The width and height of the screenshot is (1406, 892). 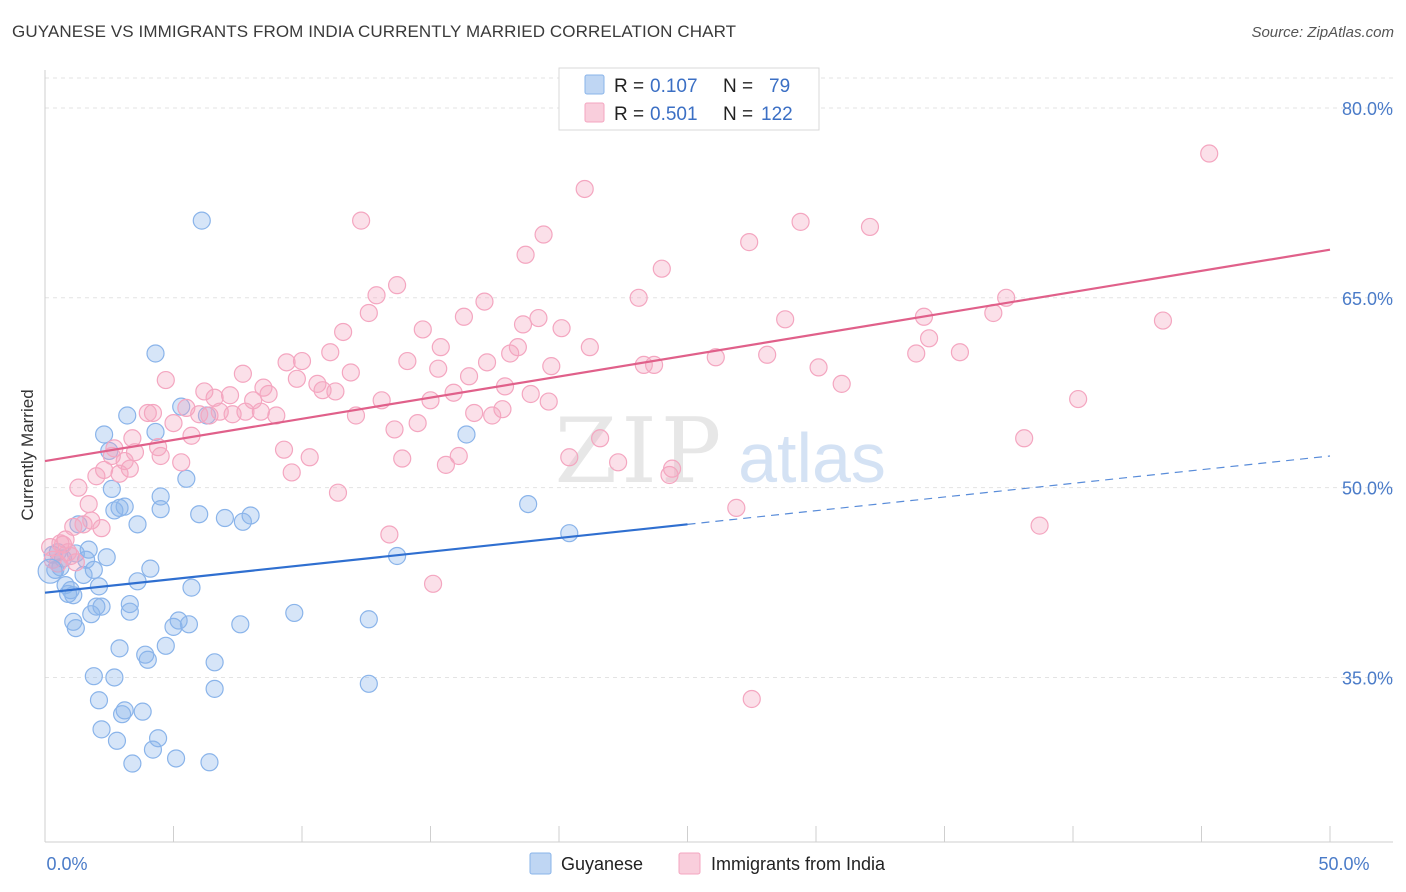 What do you see at coordinates (738, 86) in the screenshot?
I see `stats-n-label-0: N =` at bounding box center [738, 86].